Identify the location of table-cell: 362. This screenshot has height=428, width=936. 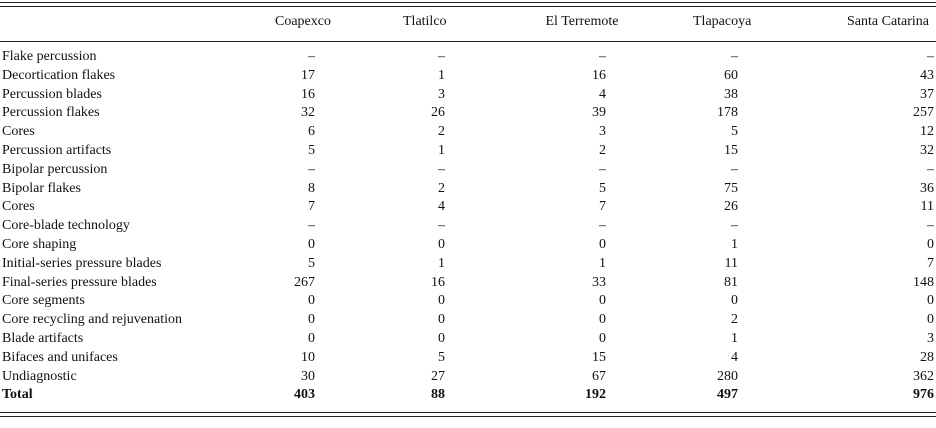
(923, 376).